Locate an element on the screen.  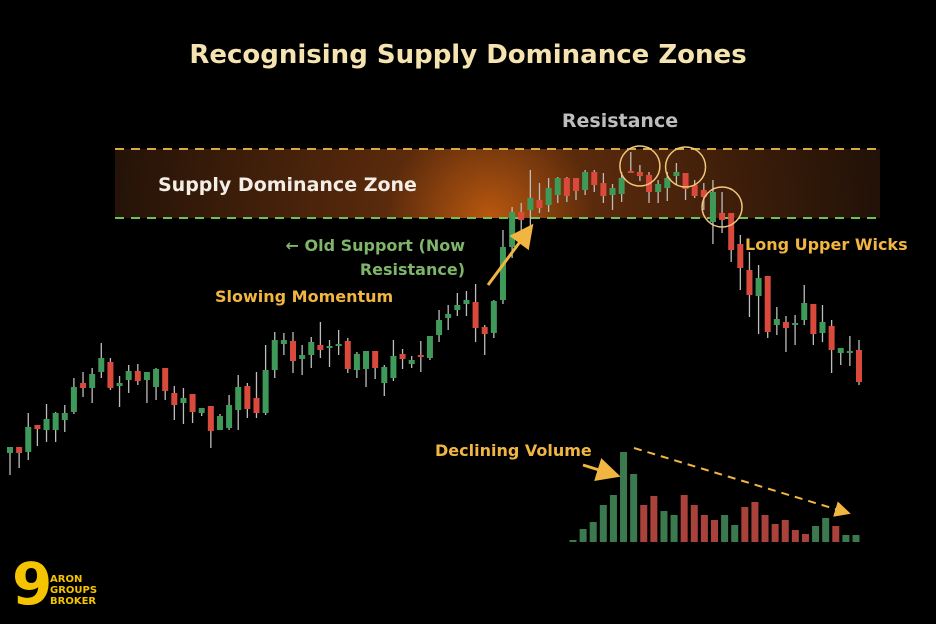
volume-pointer-arrow is located at coordinates (601, 470).